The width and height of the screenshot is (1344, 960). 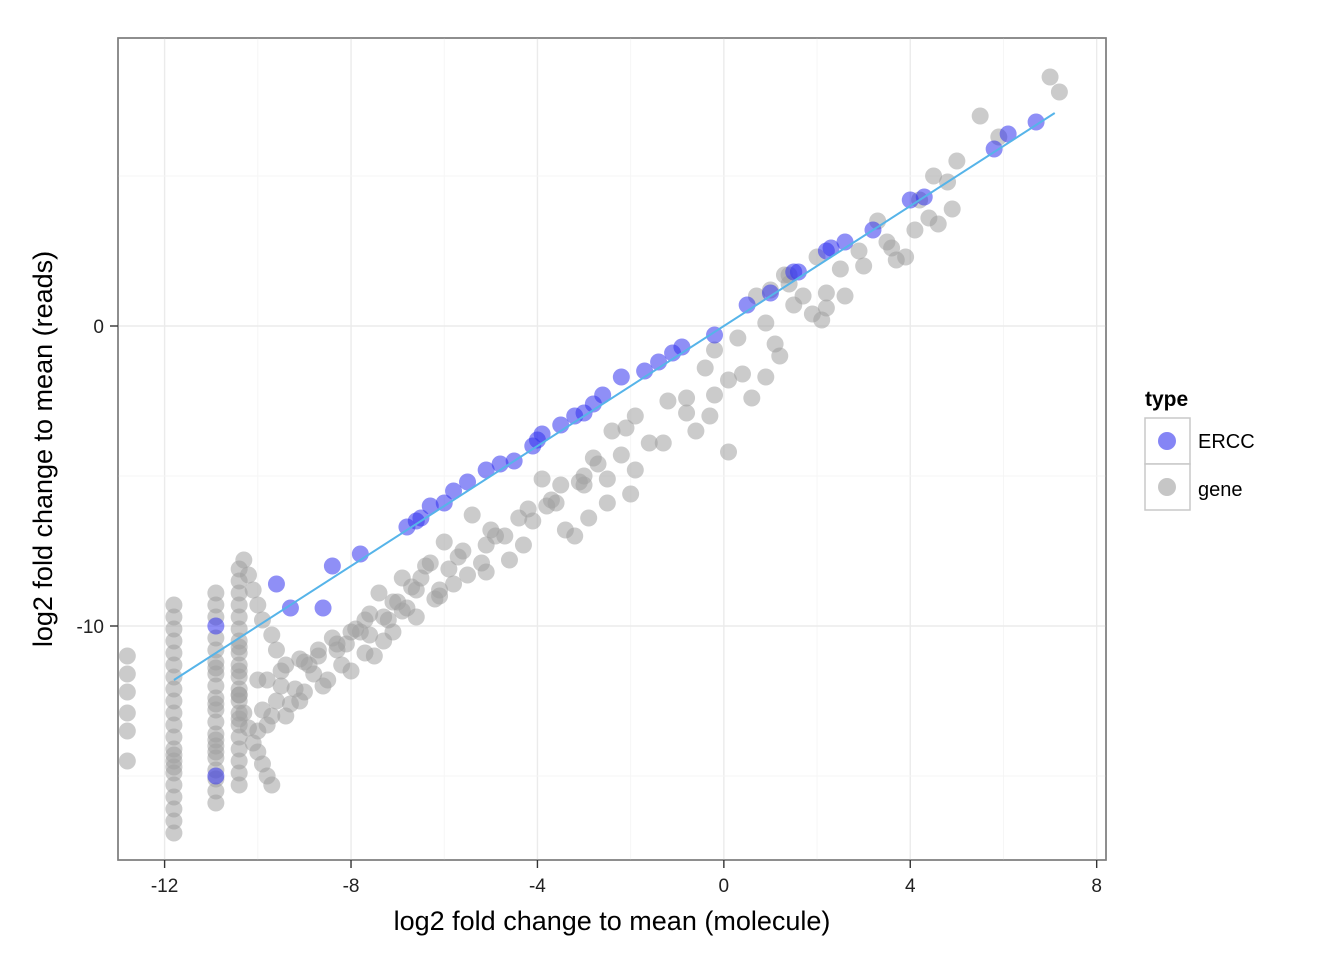 What do you see at coordinates (90, 627) in the screenshot?
I see `y-tick-label: -10` at bounding box center [90, 627].